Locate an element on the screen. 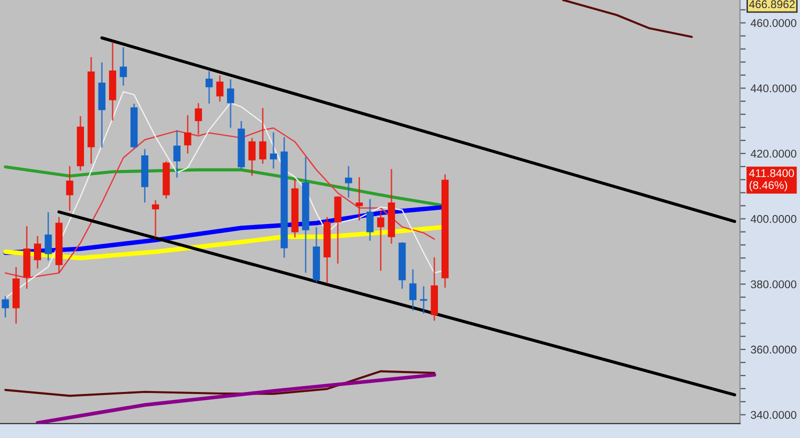 The image size is (800, 438). y-tick-label: 460.0000 is located at coordinates (773, 23).